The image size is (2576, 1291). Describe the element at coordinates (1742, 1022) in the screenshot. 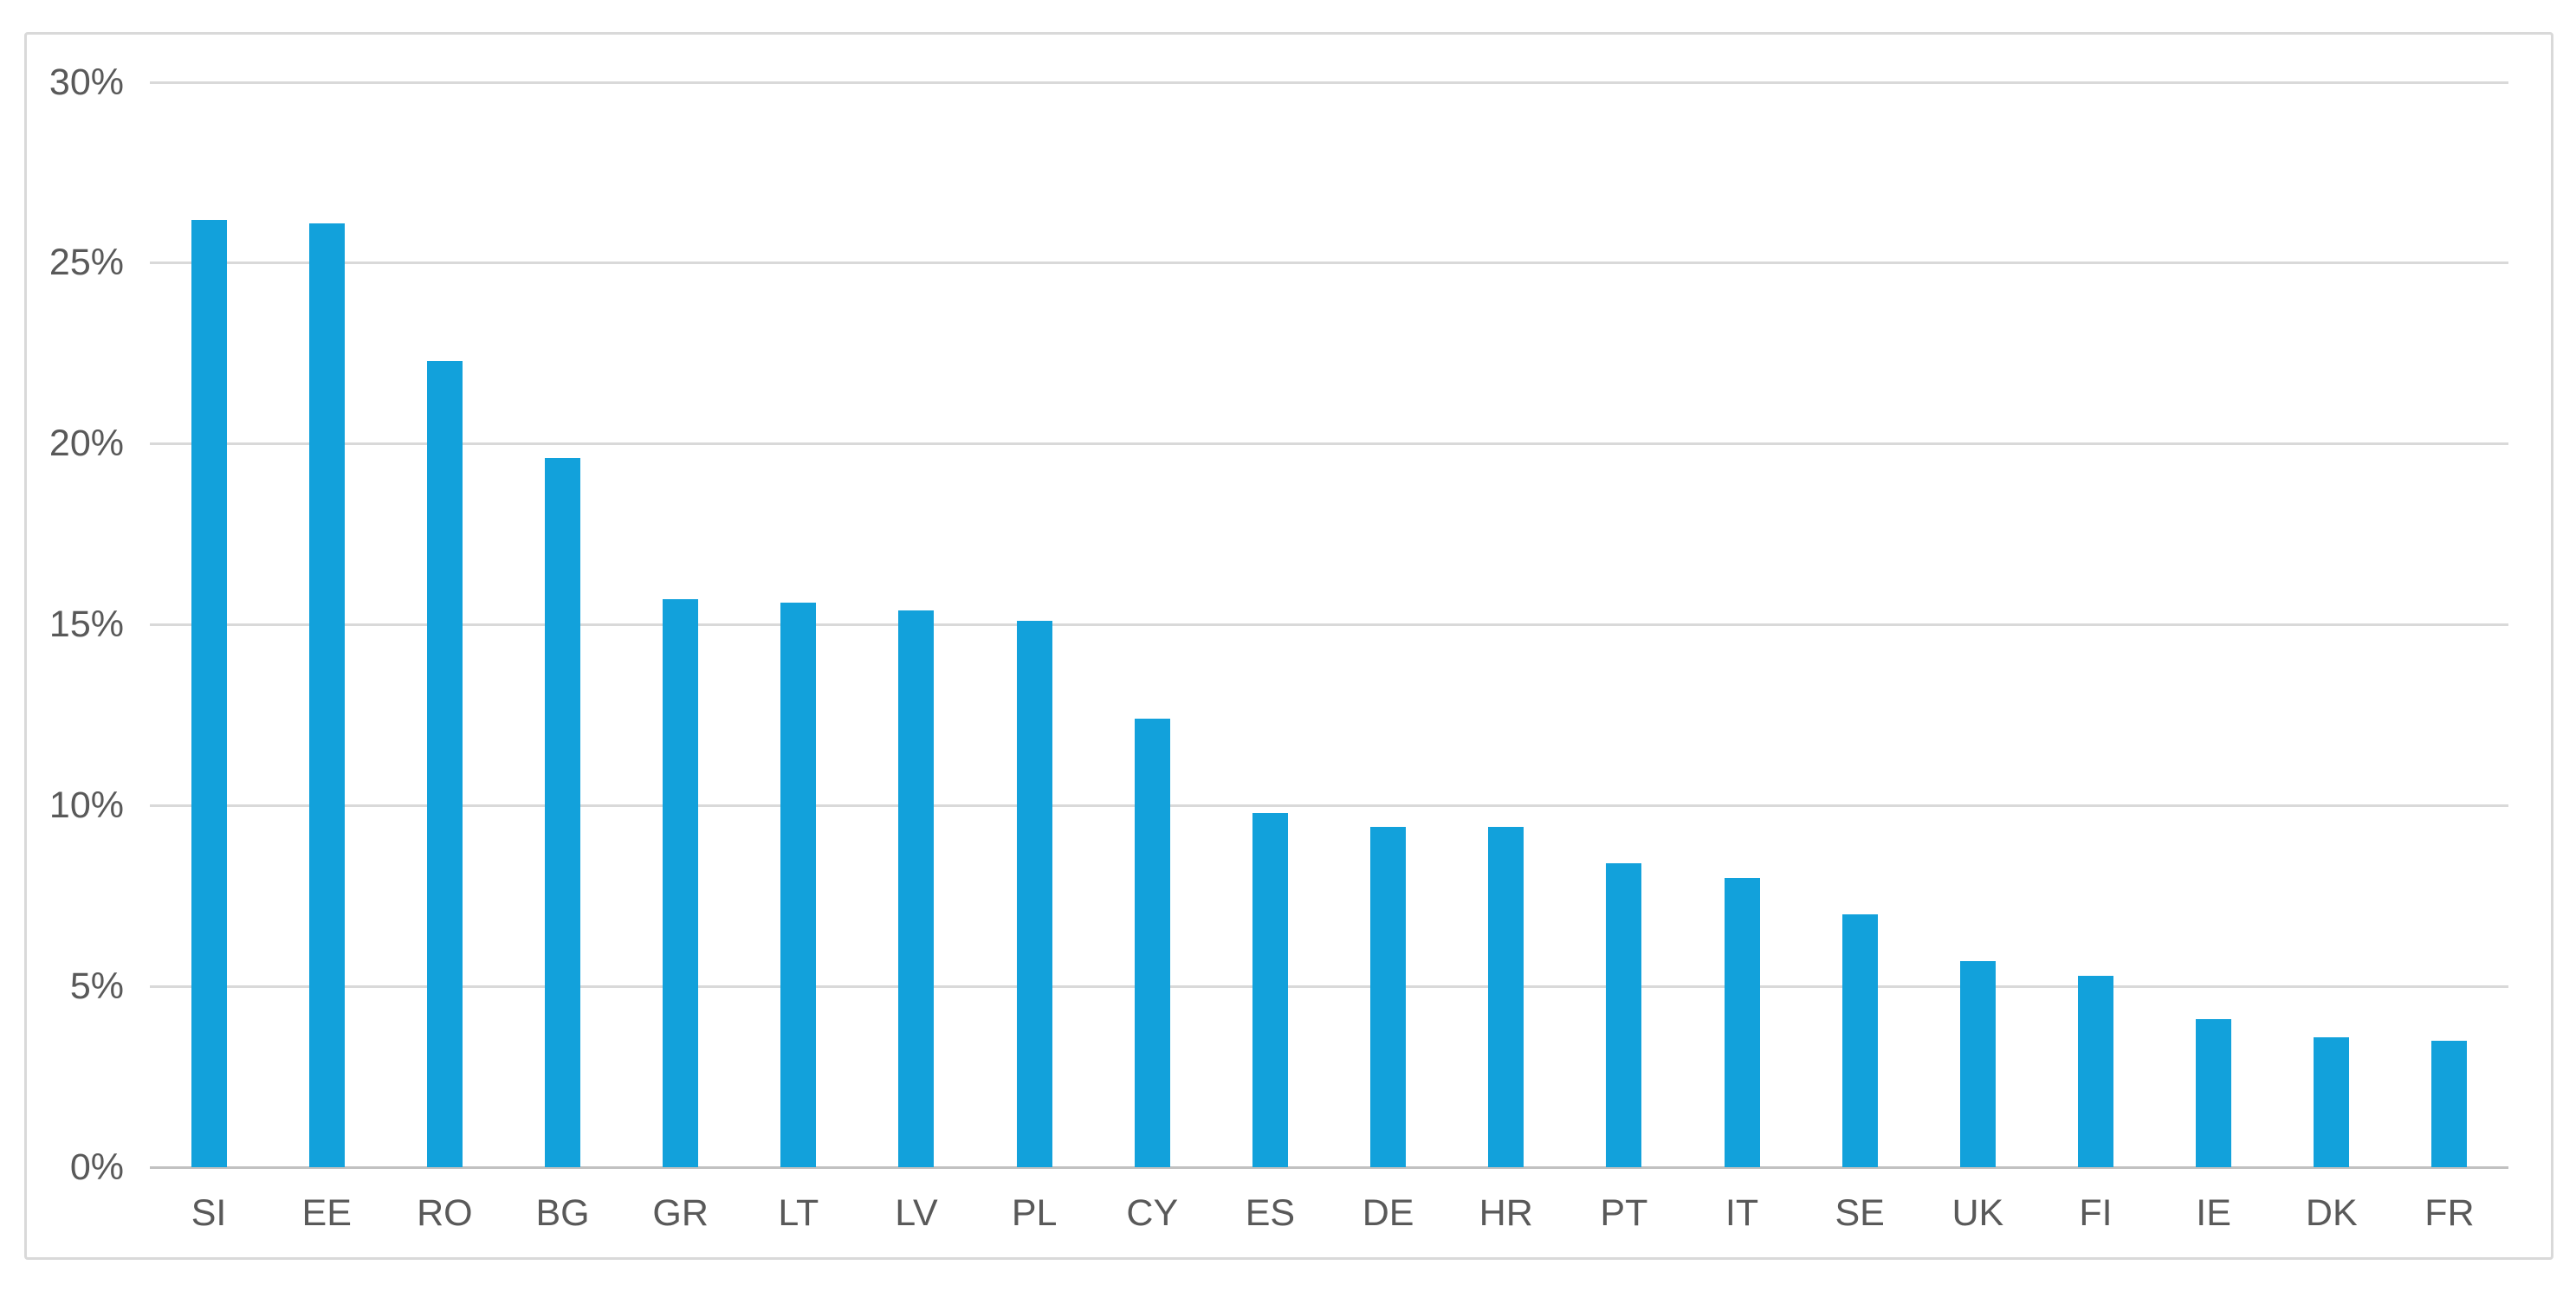

I see `bar-it` at that location.